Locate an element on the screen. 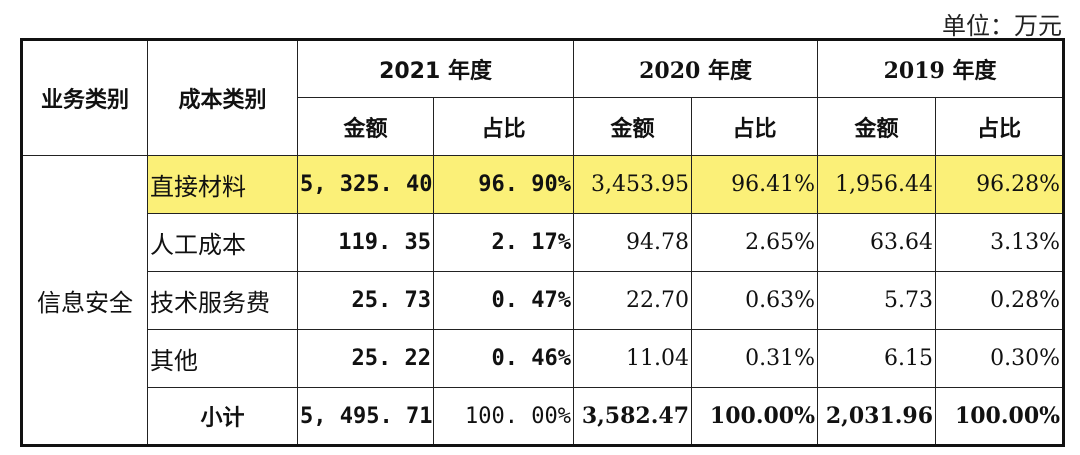  subtotal-ratio-2021: 100. 00% is located at coordinates (503, 416).